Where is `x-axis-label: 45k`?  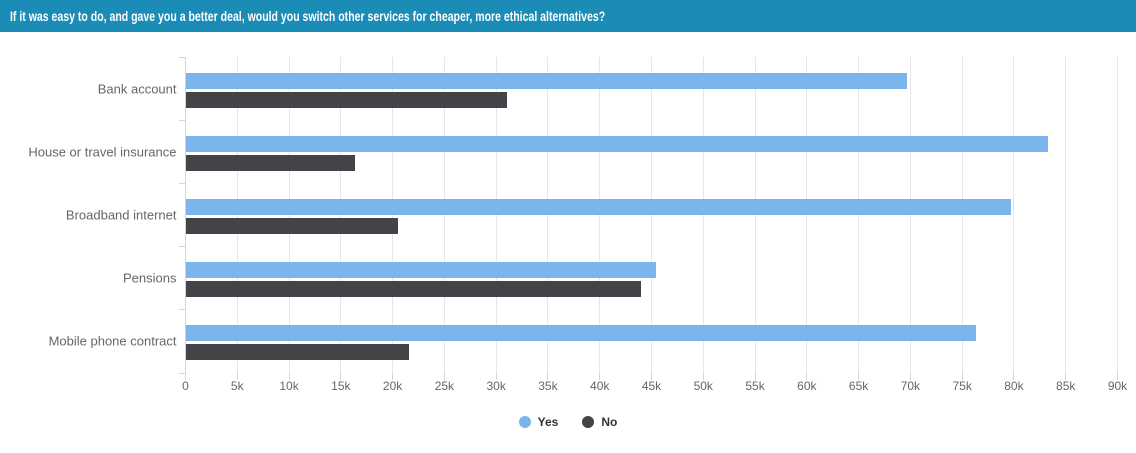 x-axis-label: 45k is located at coordinates (651, 386).